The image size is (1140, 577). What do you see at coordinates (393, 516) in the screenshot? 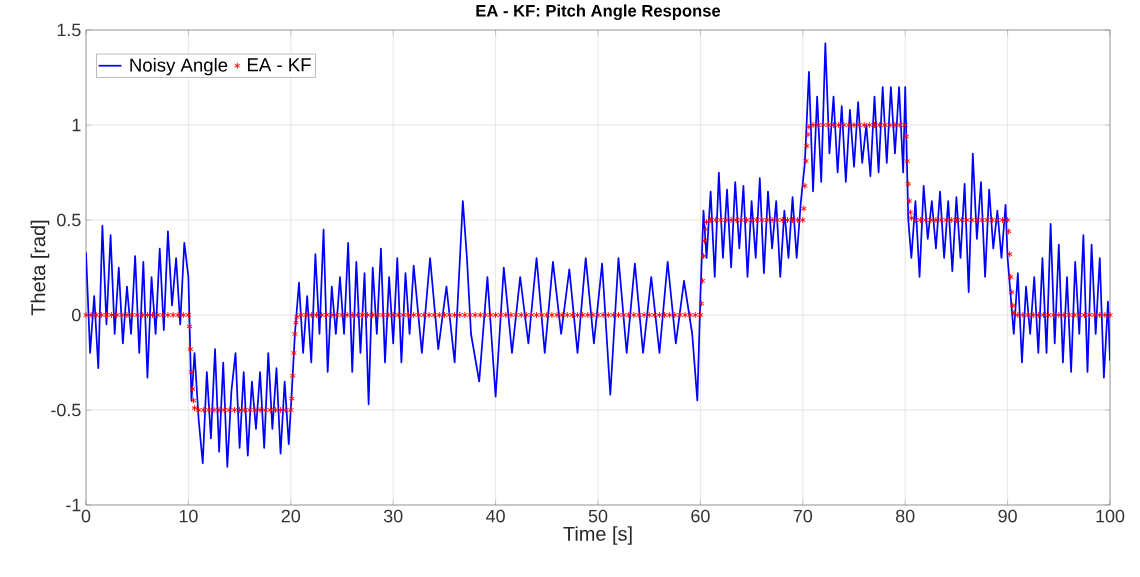
I see `x-tick-label: 30` at bounding box center [393, 516].